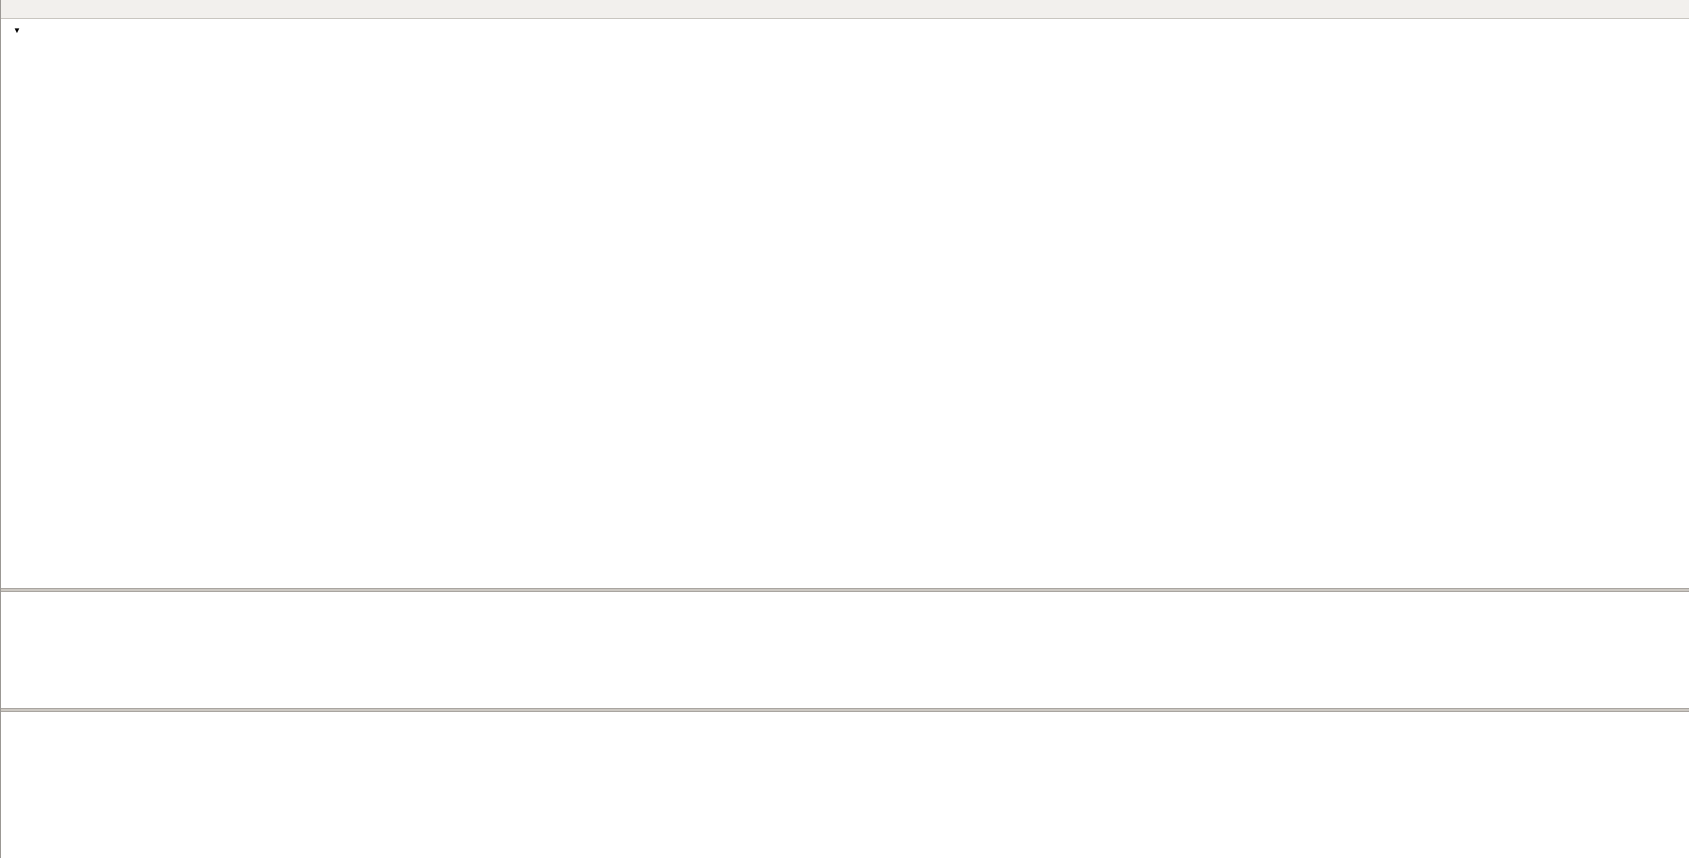 The height and width of the screenshot is (858, 1689). I want to click on pane-separator-rsi, so click(845, 710).